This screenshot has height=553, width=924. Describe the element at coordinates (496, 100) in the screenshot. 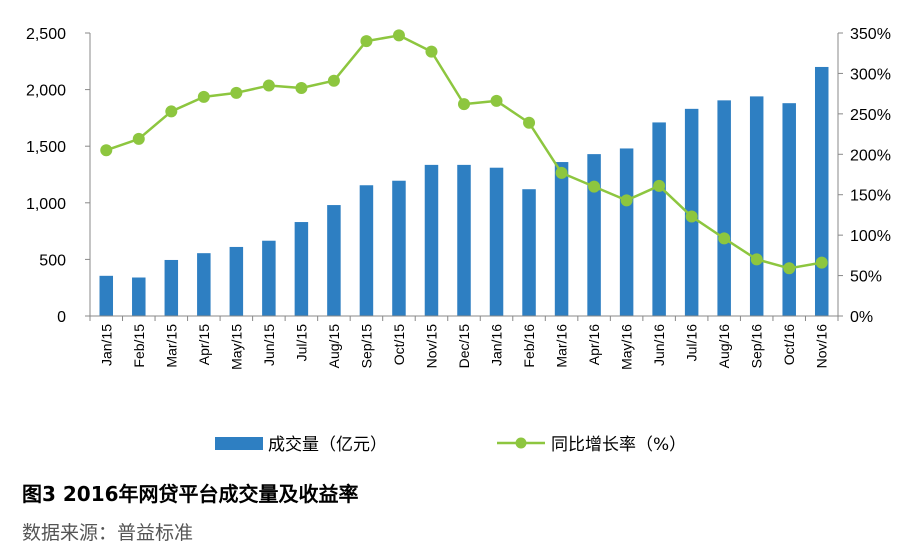

I see `point-Jan/16` at that location.